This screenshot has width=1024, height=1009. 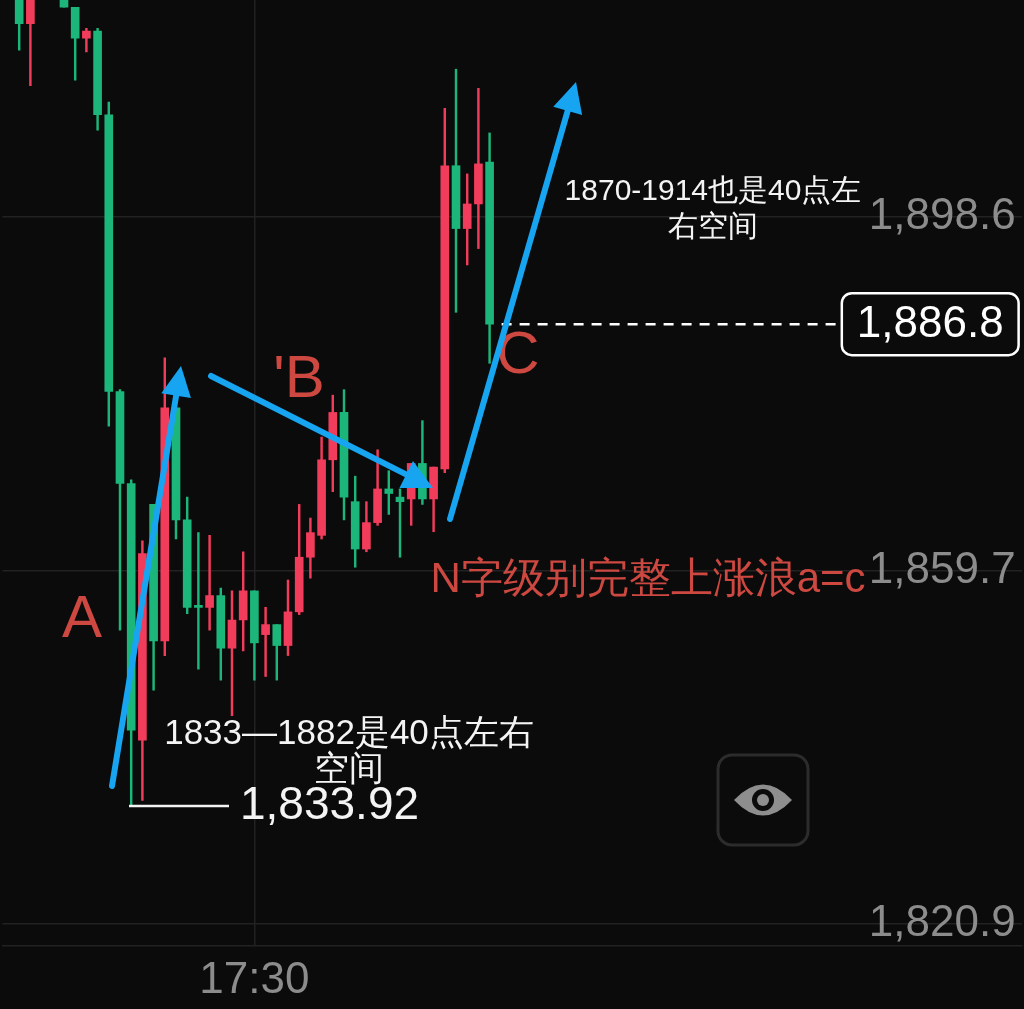 What do you see at coordinates (82, 616) in the screenshot?
I see `annotation: A` at bounding box center [82, 616].